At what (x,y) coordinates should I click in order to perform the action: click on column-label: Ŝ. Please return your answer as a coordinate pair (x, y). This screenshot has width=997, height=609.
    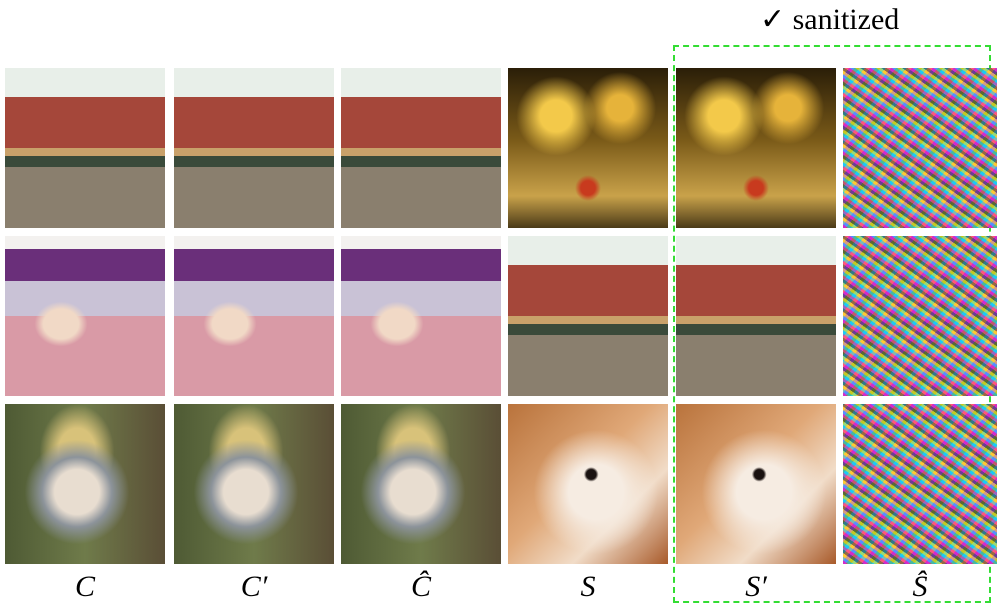
    Looking at the image, I should click on (920, 586).